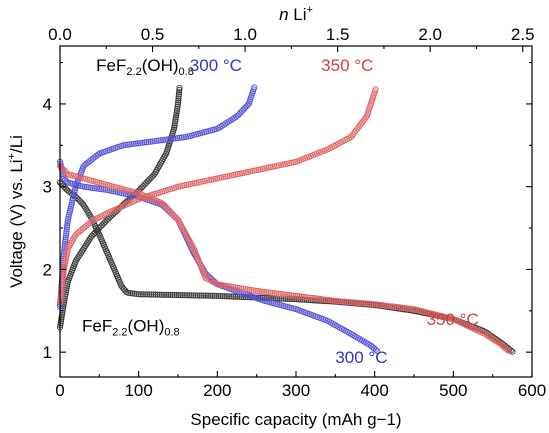 Image resolution: width=549 pixels, height=433 pixels. I want to click on top-tick-label: 1.0, so click(245, 34).